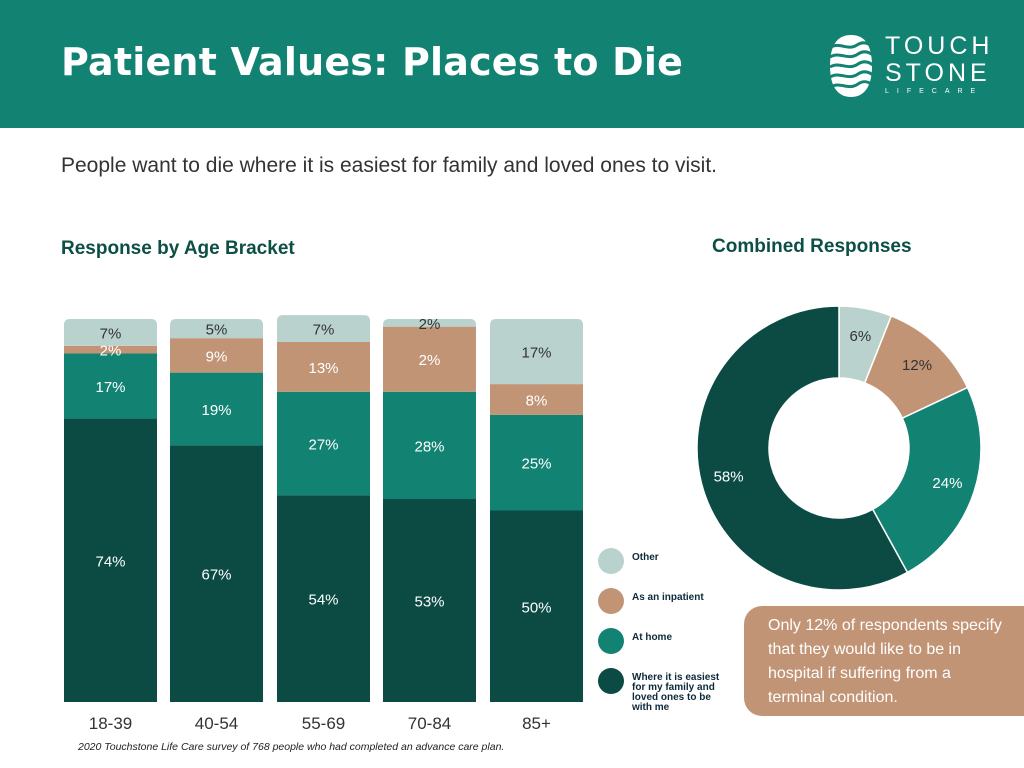 This screenshot has width=1024, height=768. I want to click on bar-data-label: 74%, so click(110, 561).